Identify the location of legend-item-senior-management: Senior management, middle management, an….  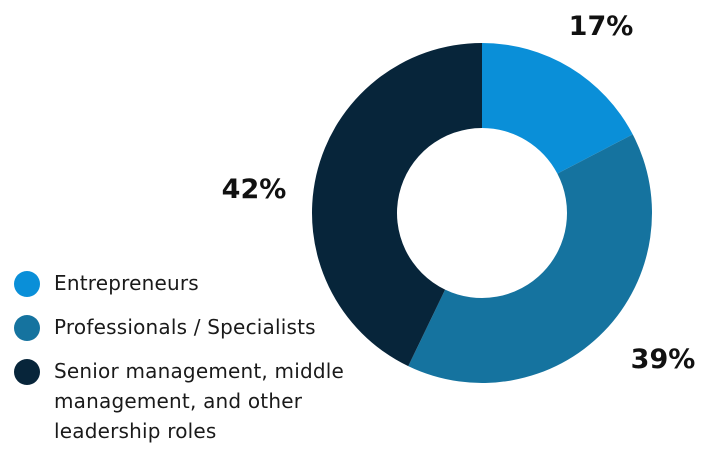
(204, 401).